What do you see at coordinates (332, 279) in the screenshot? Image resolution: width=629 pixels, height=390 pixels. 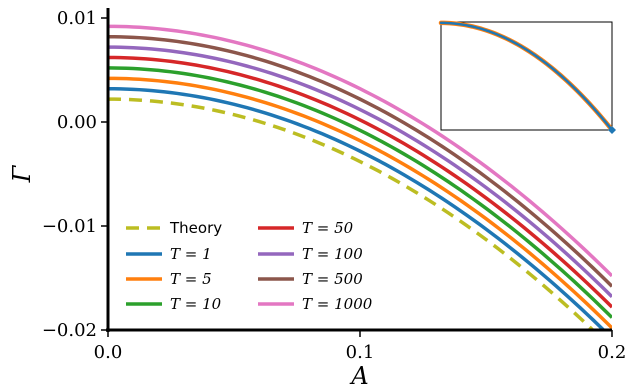 I see `legend-label: T = 500` at bounding box center [332, 279].